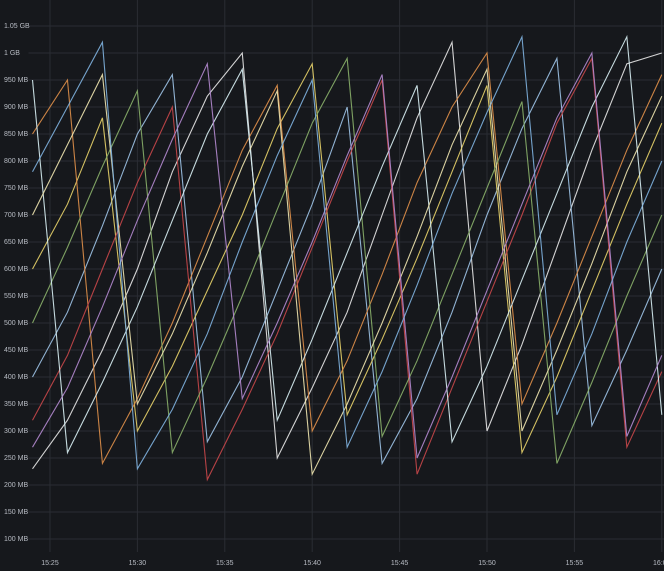  Describe the element at coordinates (138, 563) in the screenshot. I see `x-tick-label: 15:30` at that location.